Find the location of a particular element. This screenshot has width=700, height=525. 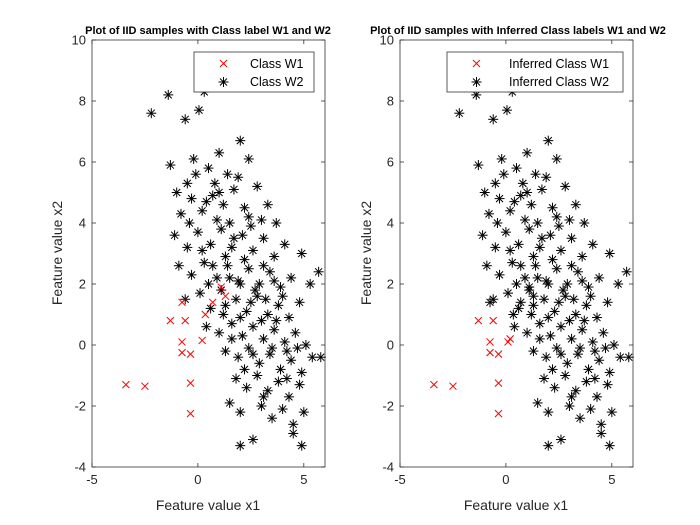

left-legend-box is located at coordinates (254, 72).